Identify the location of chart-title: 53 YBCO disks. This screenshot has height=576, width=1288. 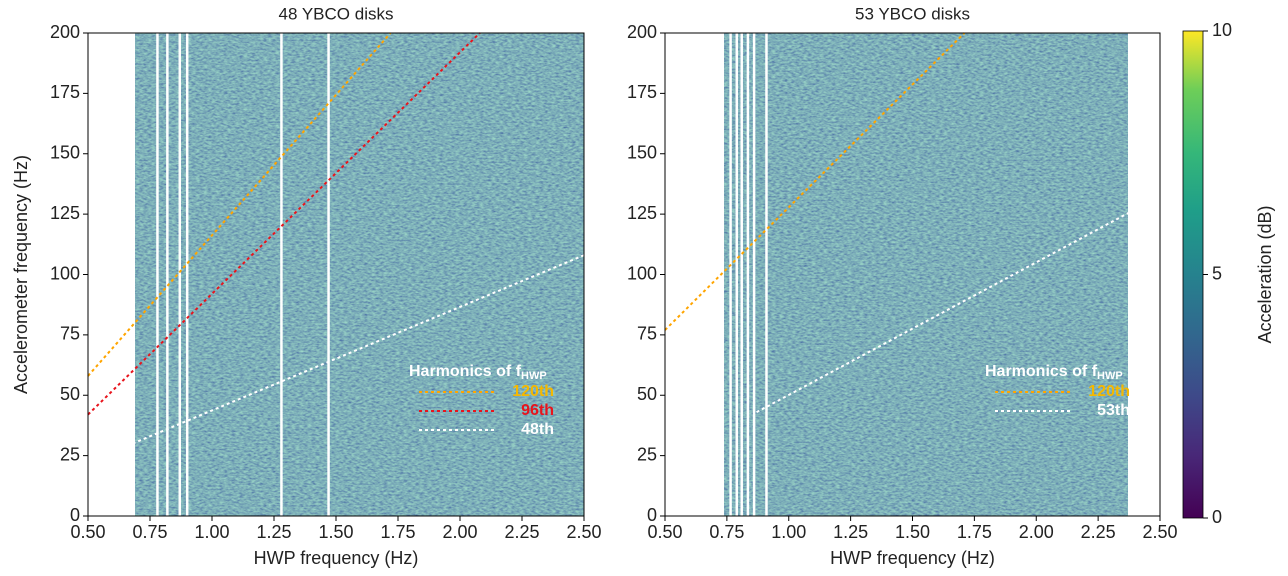
(912, 13).